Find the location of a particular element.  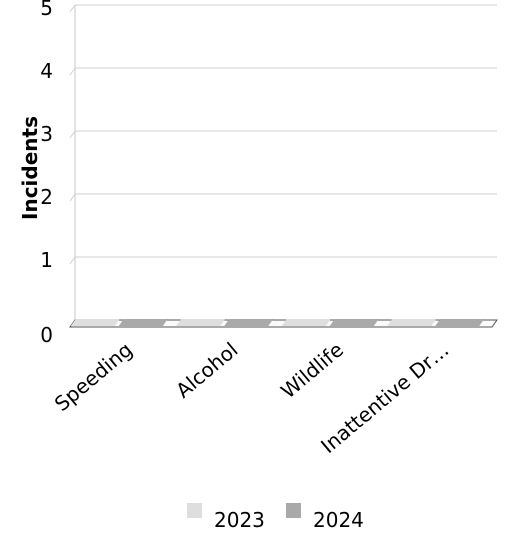

y-tick-label: 2 is located at coordinates (46, 197).